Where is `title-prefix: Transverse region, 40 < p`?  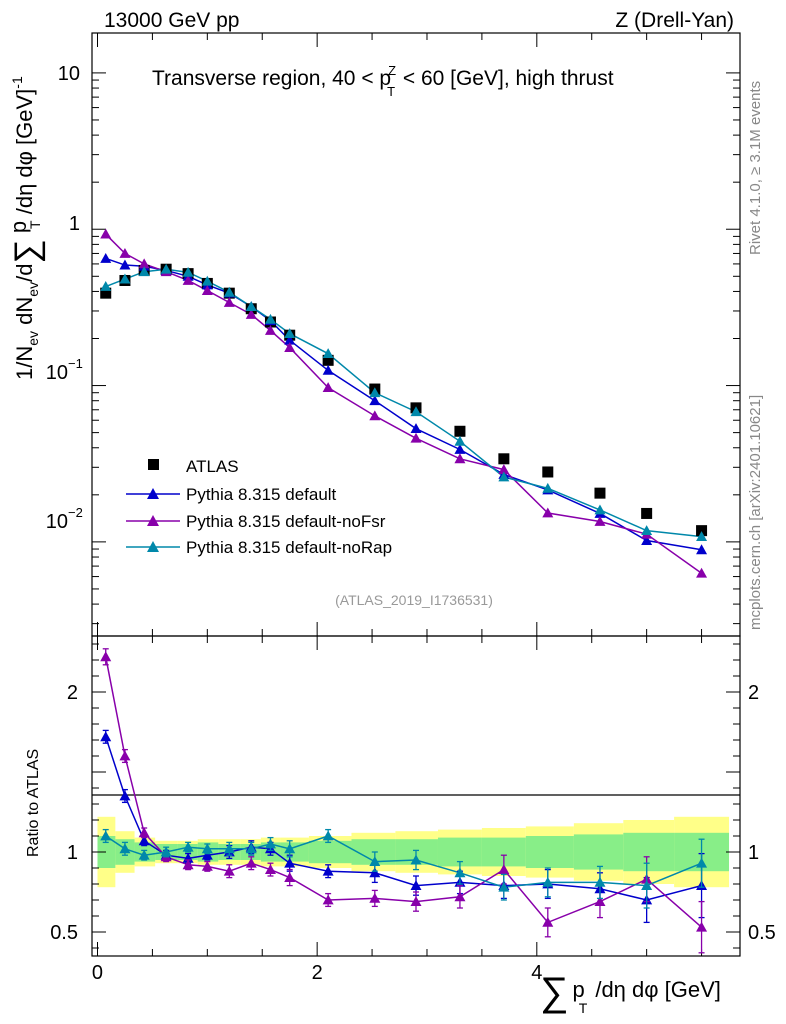 title-prefix: Transverse region, 40 < p is located at coordinates (271, 78).